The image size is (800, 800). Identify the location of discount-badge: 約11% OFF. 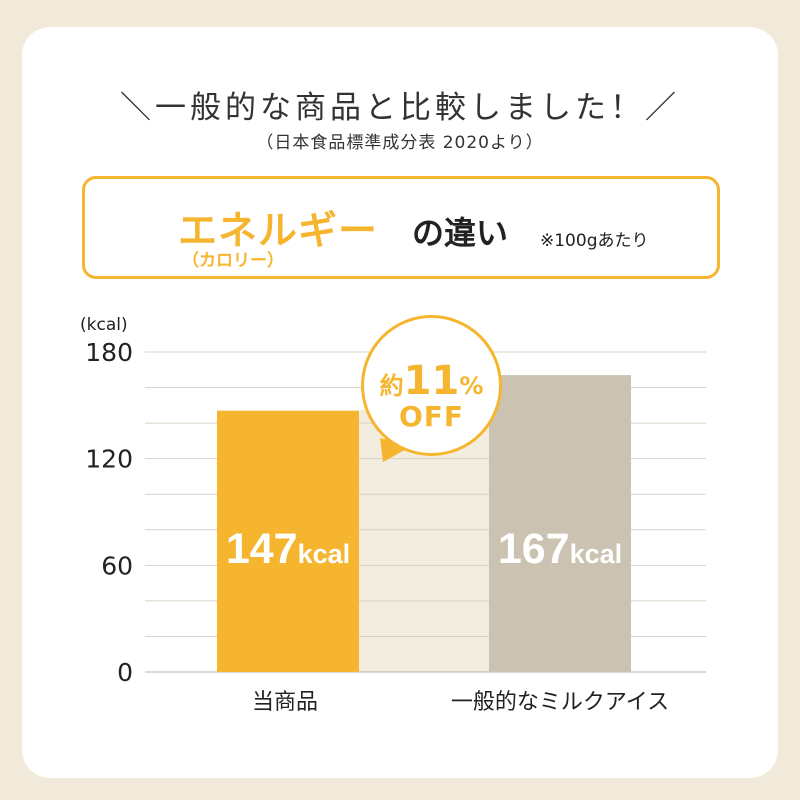
(431, 385).